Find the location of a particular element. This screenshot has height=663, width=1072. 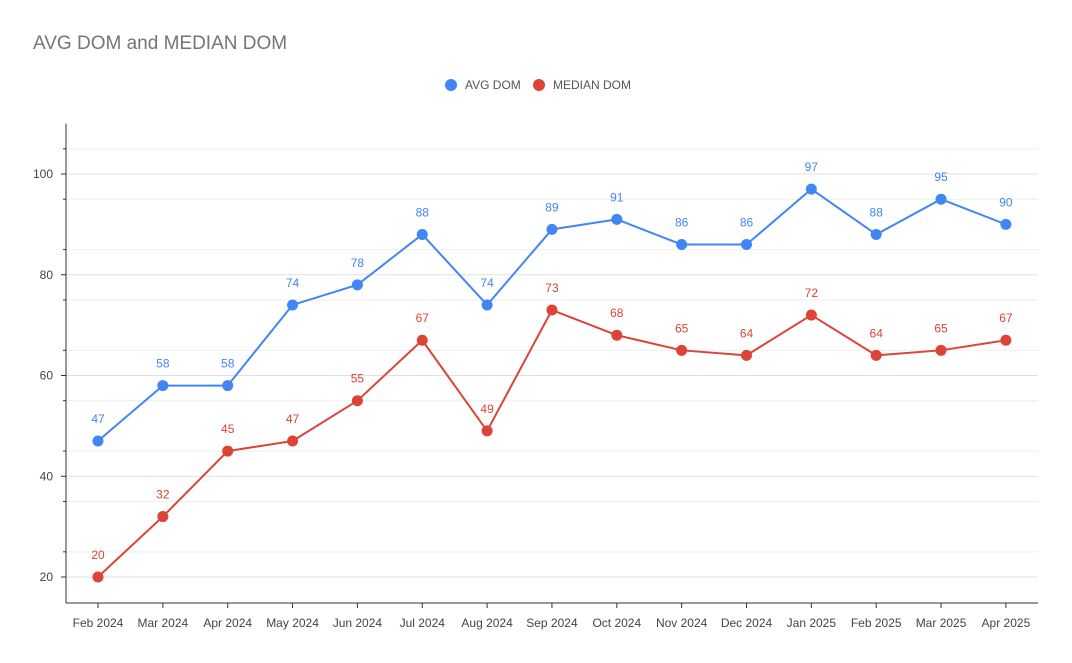

x-tick-label: Apr 2025 is located at coordinates (1006, 623).